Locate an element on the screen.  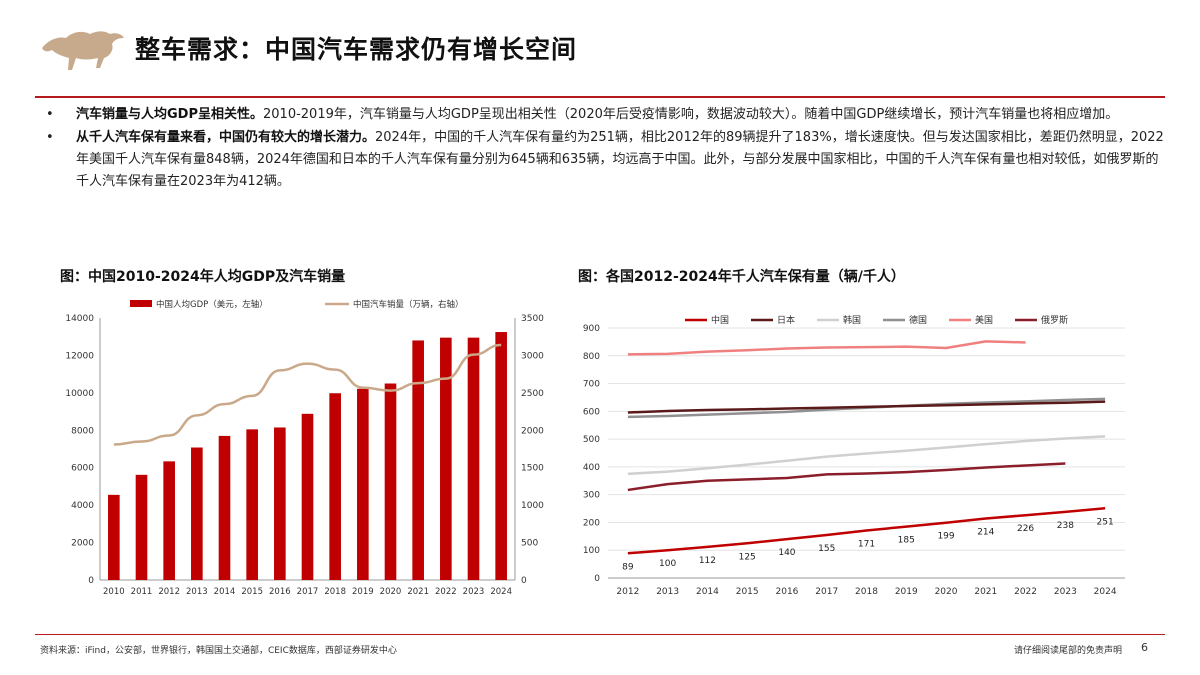
china-data-label: 171 is located at coordinates (866, 545).